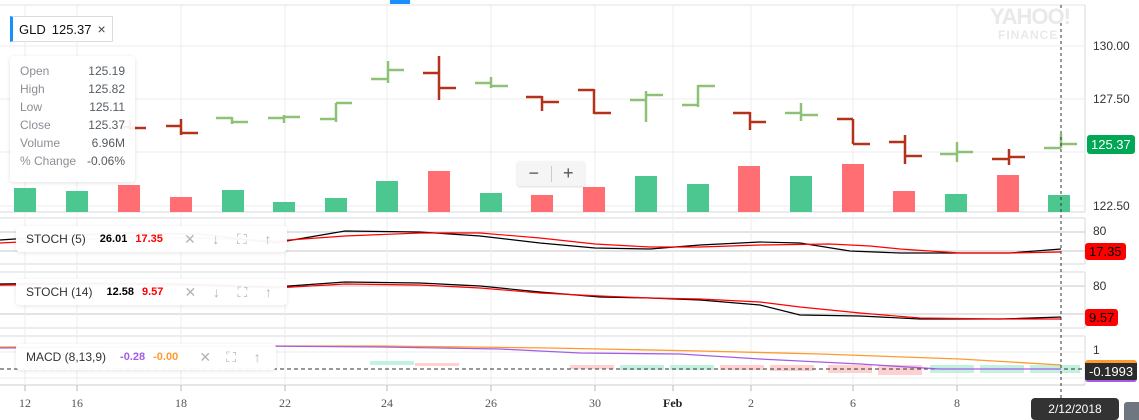 The image size is (1139, 420). Describe the element at coordinates (1105, 251) in the screenshot. I see `stoch5-value-tag: 17.35` at that location.